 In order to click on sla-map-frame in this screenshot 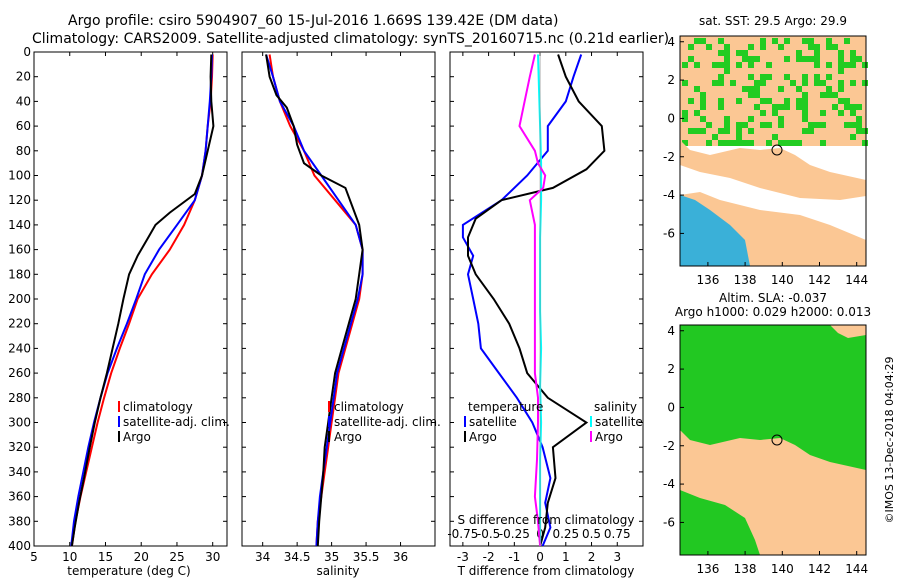, I will do `click(773, 440)`.